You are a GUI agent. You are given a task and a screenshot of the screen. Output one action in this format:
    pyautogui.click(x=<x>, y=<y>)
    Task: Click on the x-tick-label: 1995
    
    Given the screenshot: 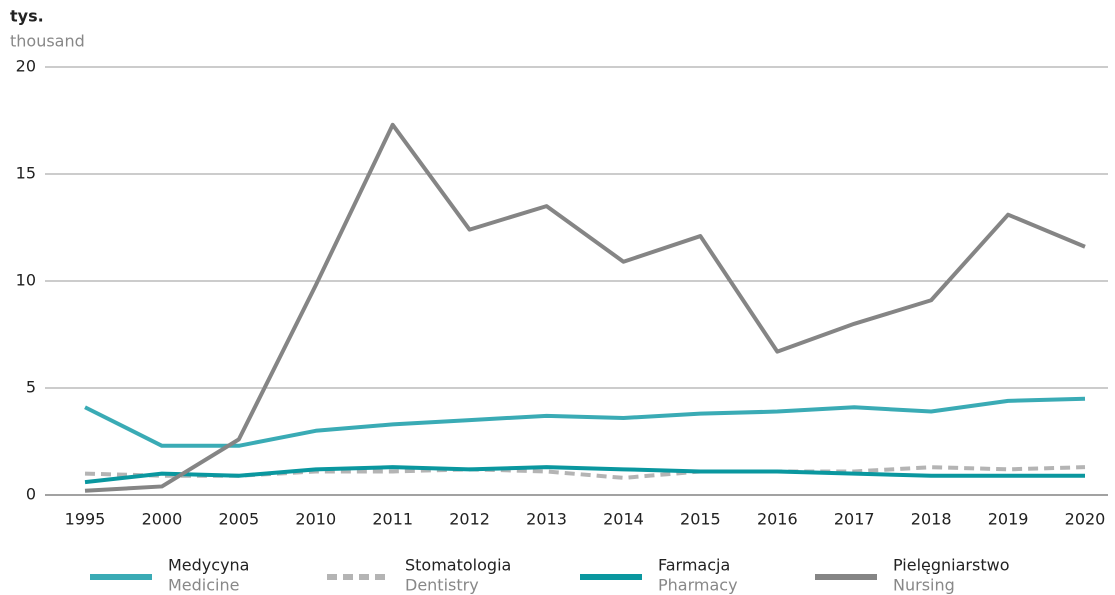 What is the action you would take?
    pyautogui.click(x=85, y=519)
    